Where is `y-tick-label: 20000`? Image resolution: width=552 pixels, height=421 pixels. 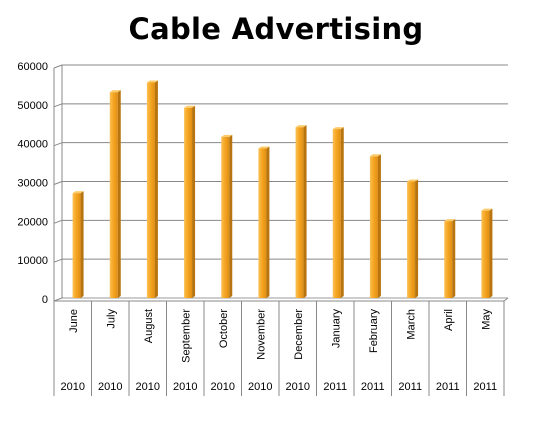 y-tick-label: 20000 is located at coordinates (32, 222).